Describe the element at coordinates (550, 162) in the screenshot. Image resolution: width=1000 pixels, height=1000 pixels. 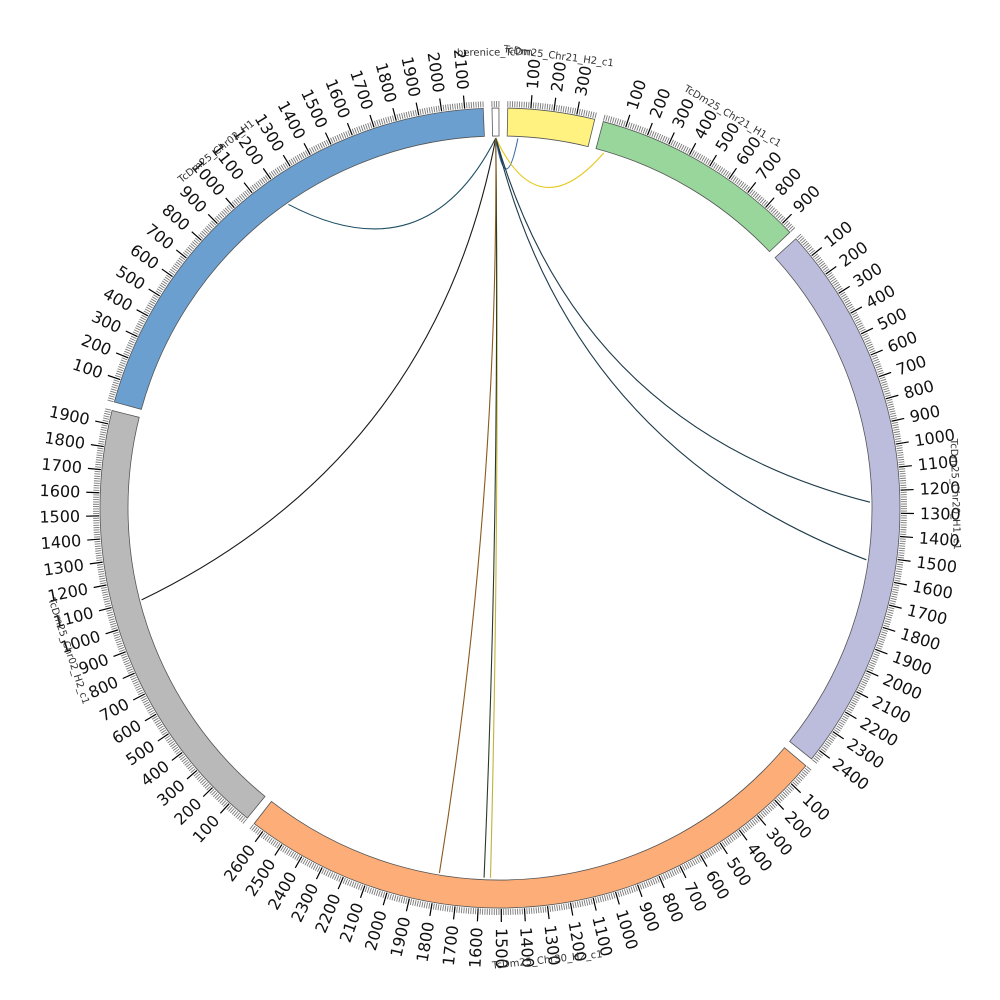
I see `link-berenice_TcDm-to-TcDm25_Chr21_H1_c1` at that location.